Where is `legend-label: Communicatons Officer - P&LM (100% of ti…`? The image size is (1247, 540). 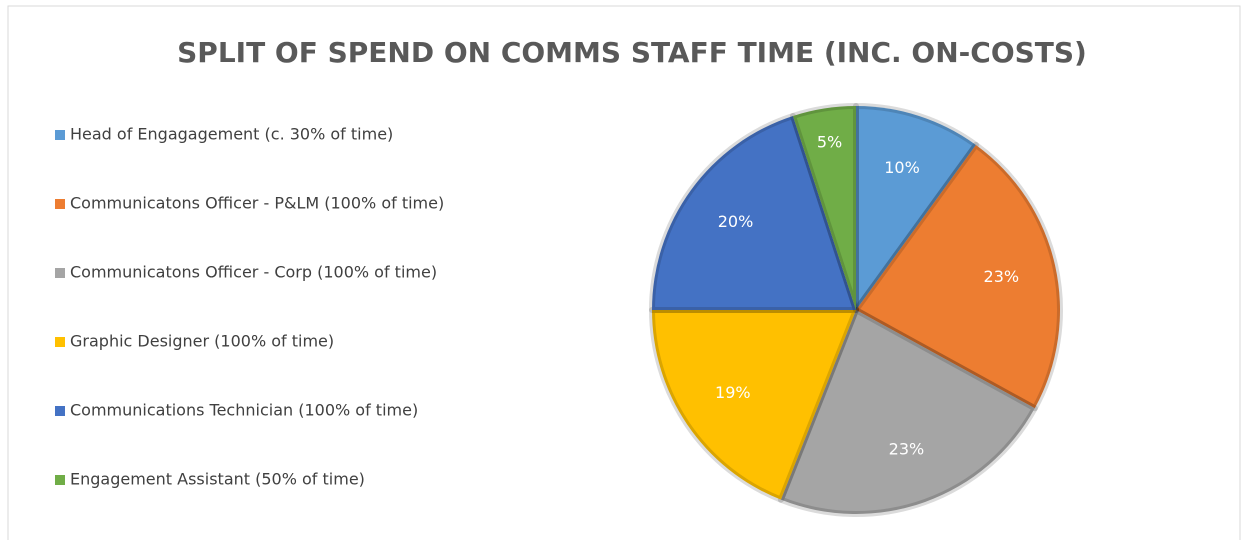
legend-label: Communicatons Officer - P&LM (100% of ti… is located at coordinates (257, 203).